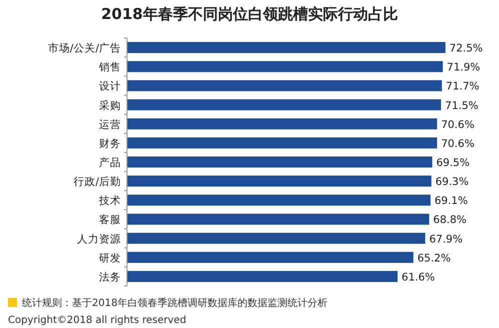 Image resolution: width=499 pixels, height=328 pixels. Describe the element at coordinates (109, 201) in the screenshot. I see `y-tick-label: 技术` at that location.